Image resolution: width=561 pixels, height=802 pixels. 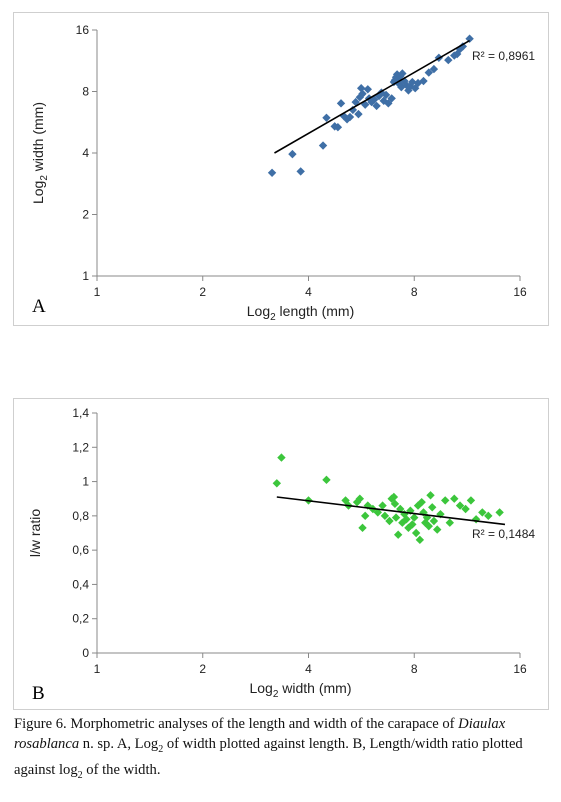 What do you see at coordinates (80, 584) in the screenshot?
I see `y-tick-label: 0,4` at bounding box center [80, 584].